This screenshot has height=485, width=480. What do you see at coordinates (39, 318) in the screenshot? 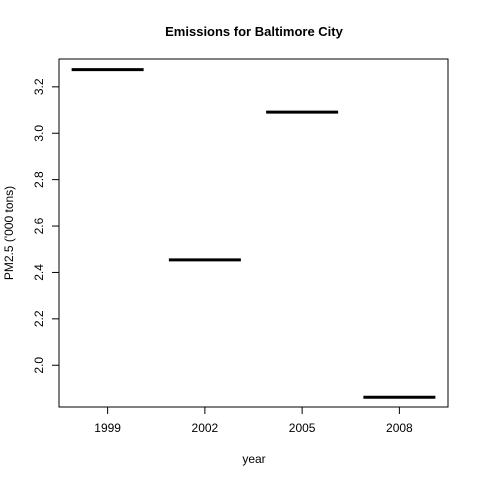
I see `y-tick-label: 2.2` at bounding box center [39, 318].